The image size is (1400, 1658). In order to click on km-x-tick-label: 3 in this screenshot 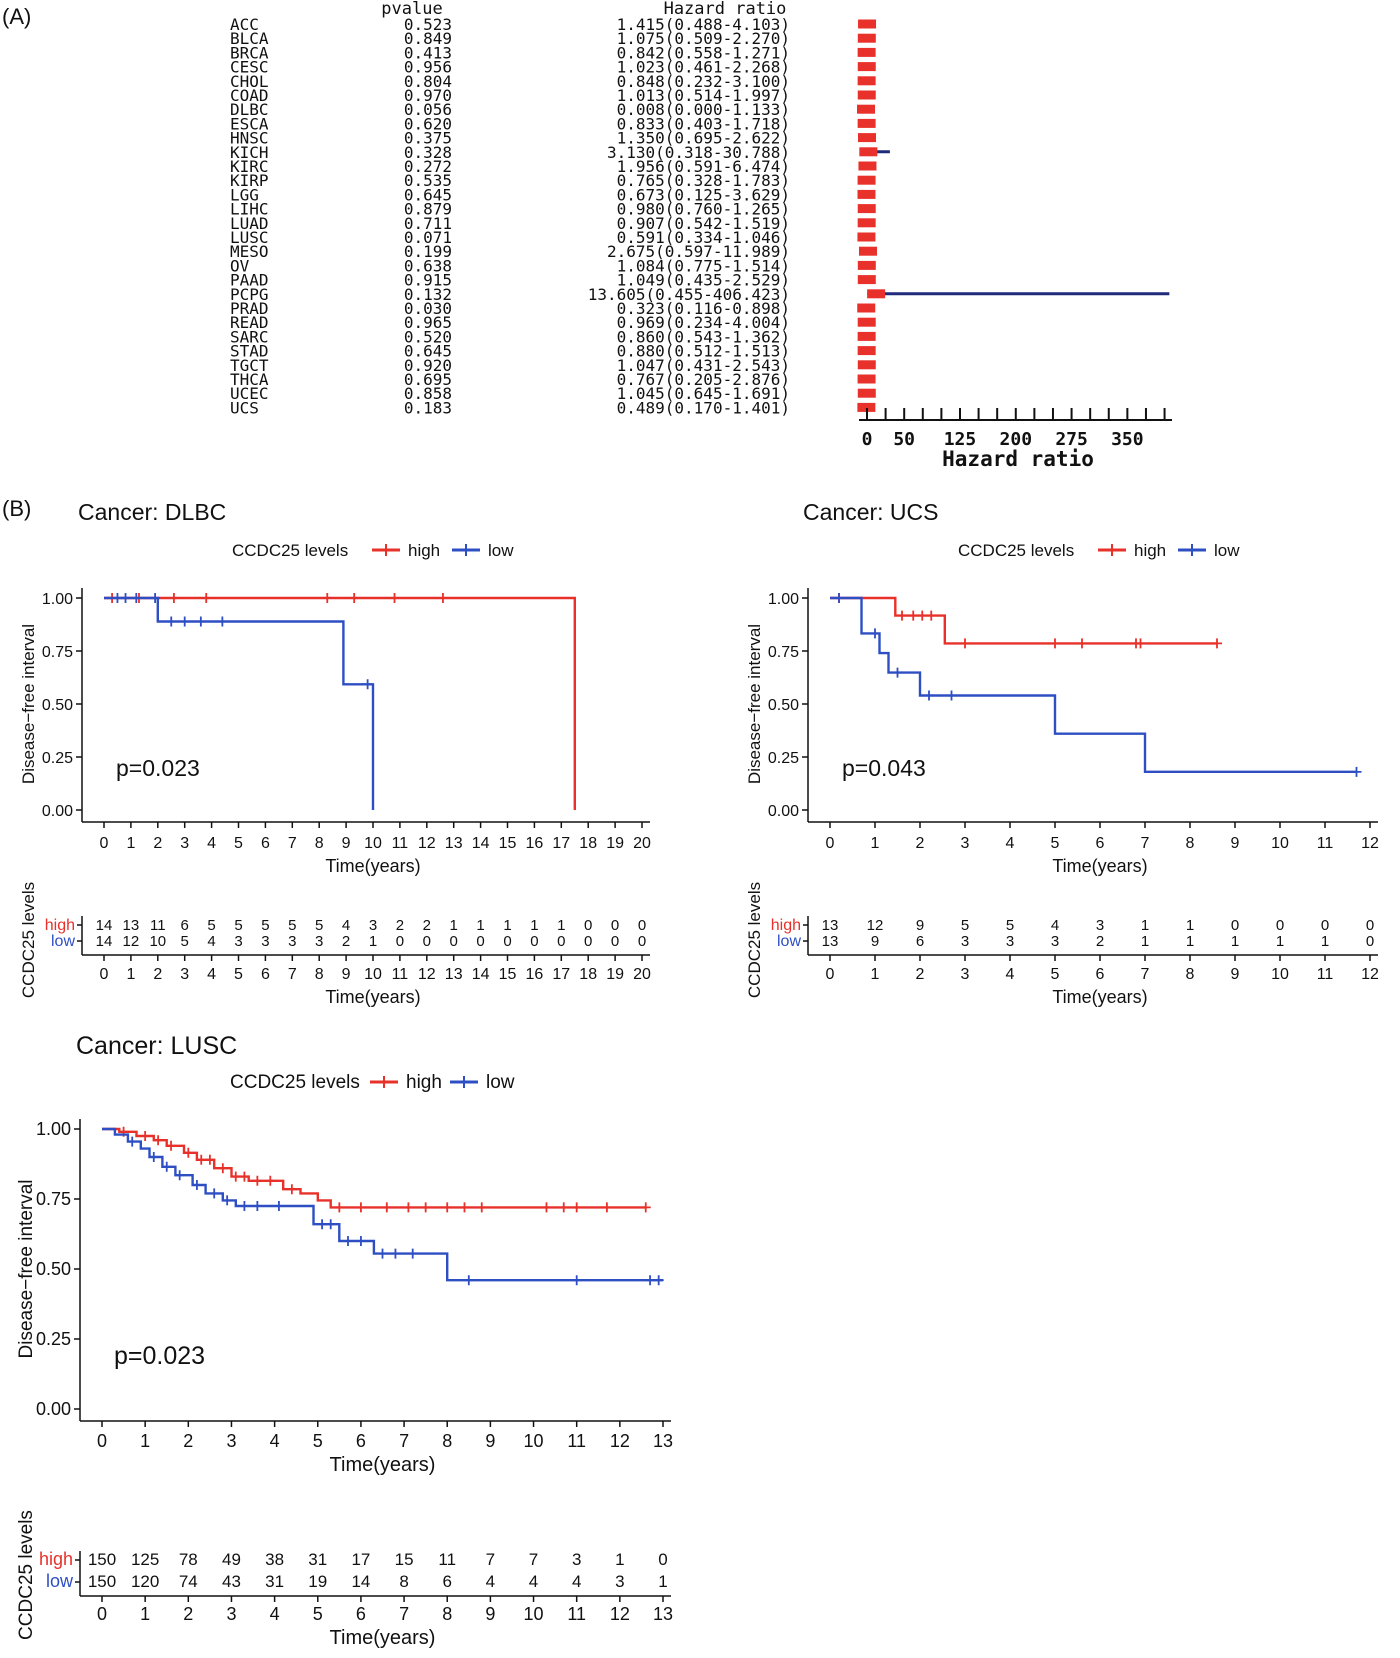, I will do `click(184, 843)`.